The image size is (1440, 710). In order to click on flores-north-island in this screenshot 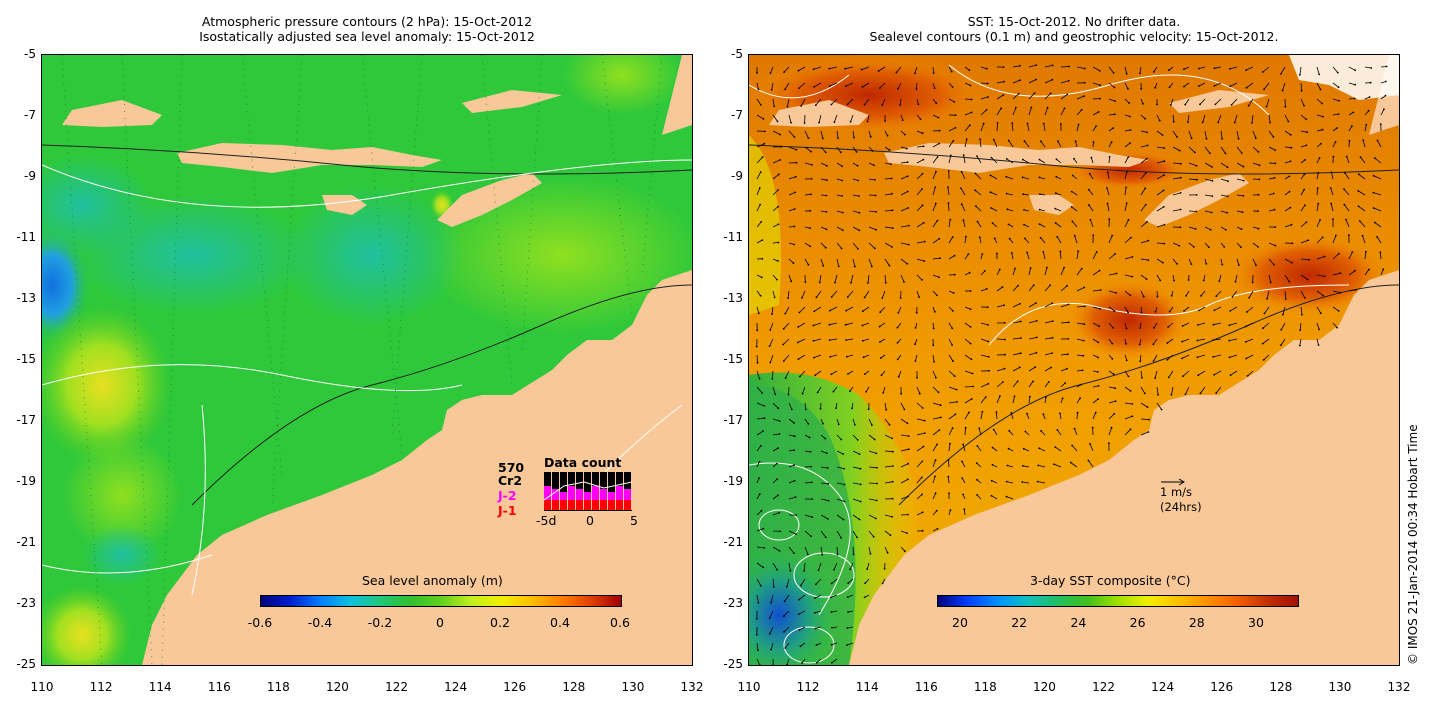, I will do `click(512, 101)`.